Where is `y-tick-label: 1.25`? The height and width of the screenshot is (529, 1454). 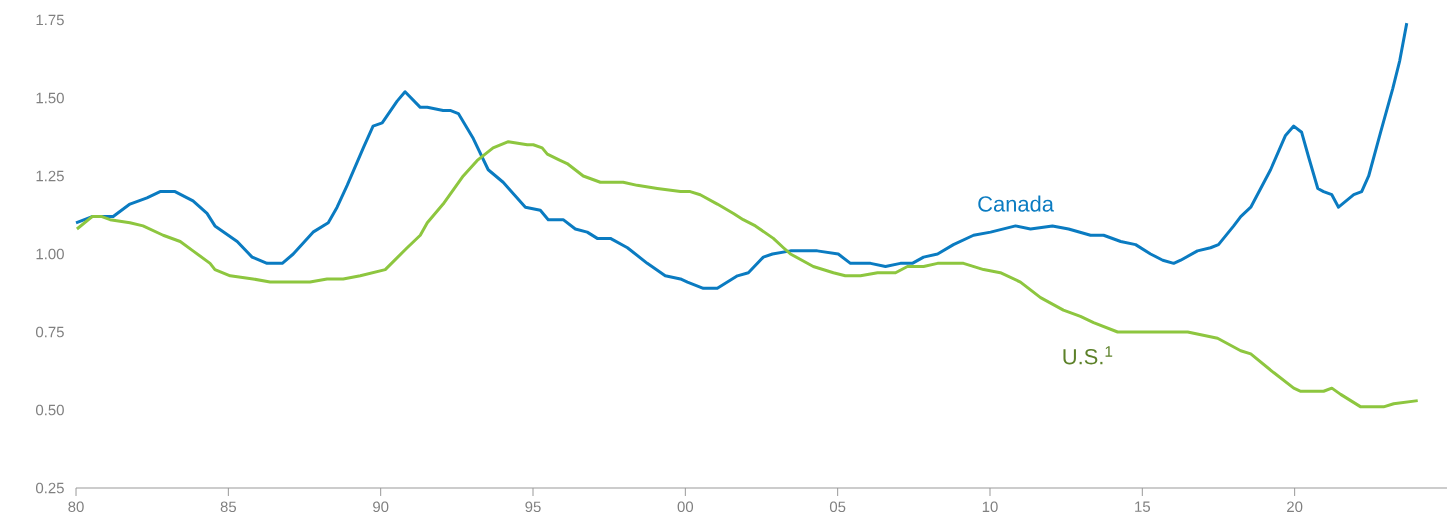
y-tick-label: 1.25 is located at coordinates (50, 176).